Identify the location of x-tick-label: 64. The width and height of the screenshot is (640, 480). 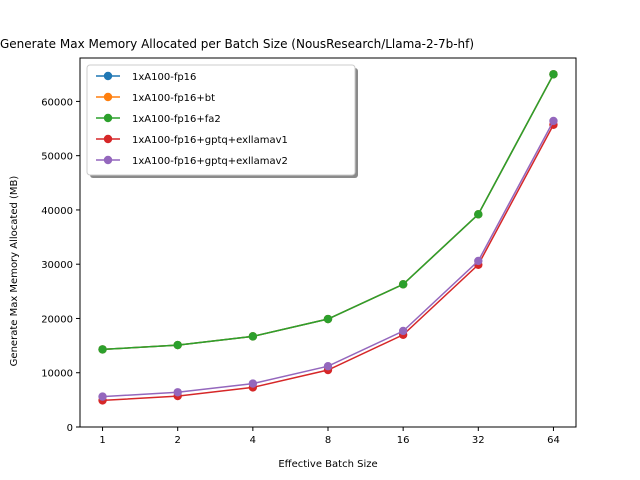
(553, 440).